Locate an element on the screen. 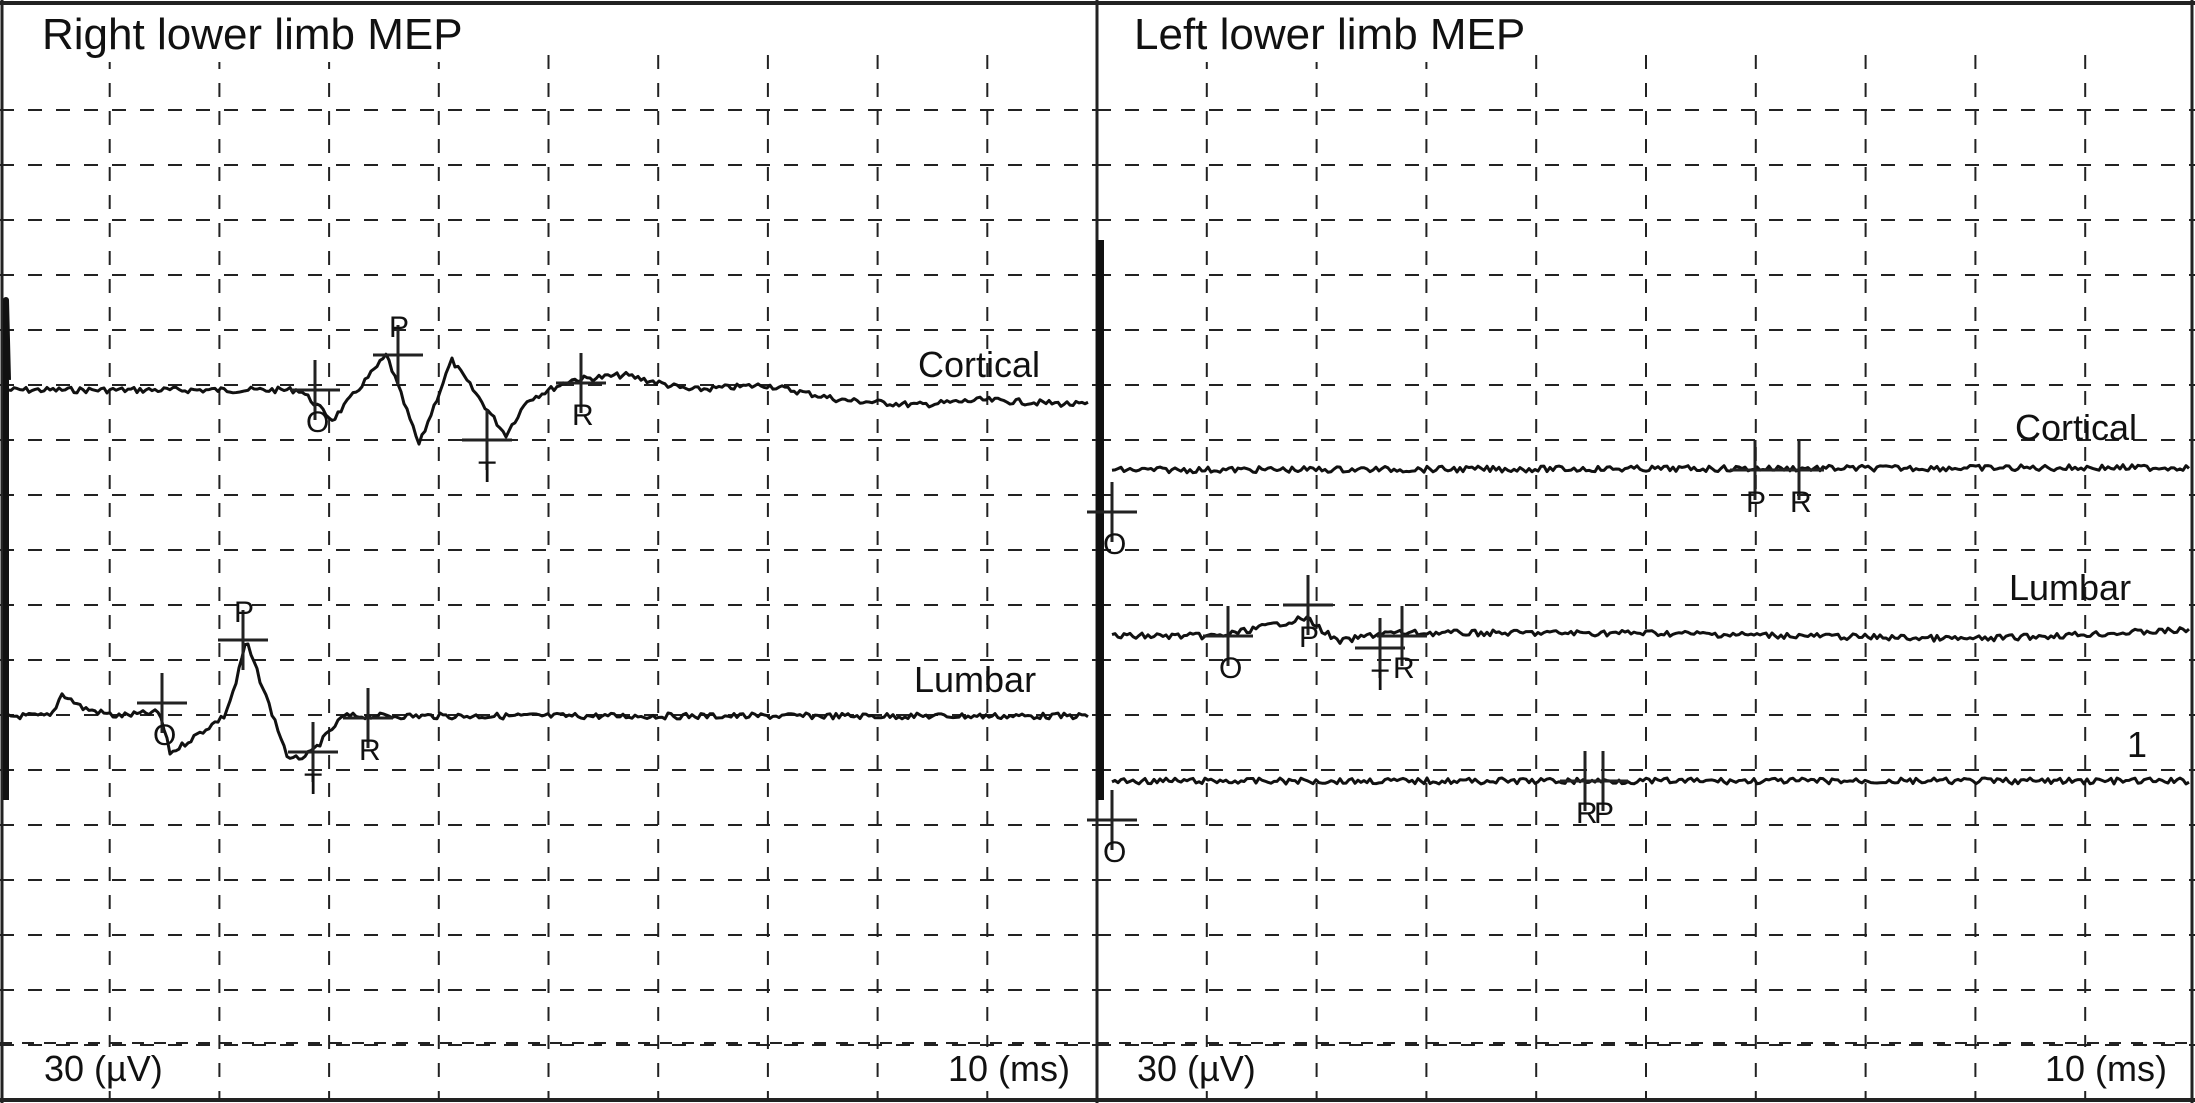  panel-title: Right lower limb MEP is located at coordinates (252, 35).